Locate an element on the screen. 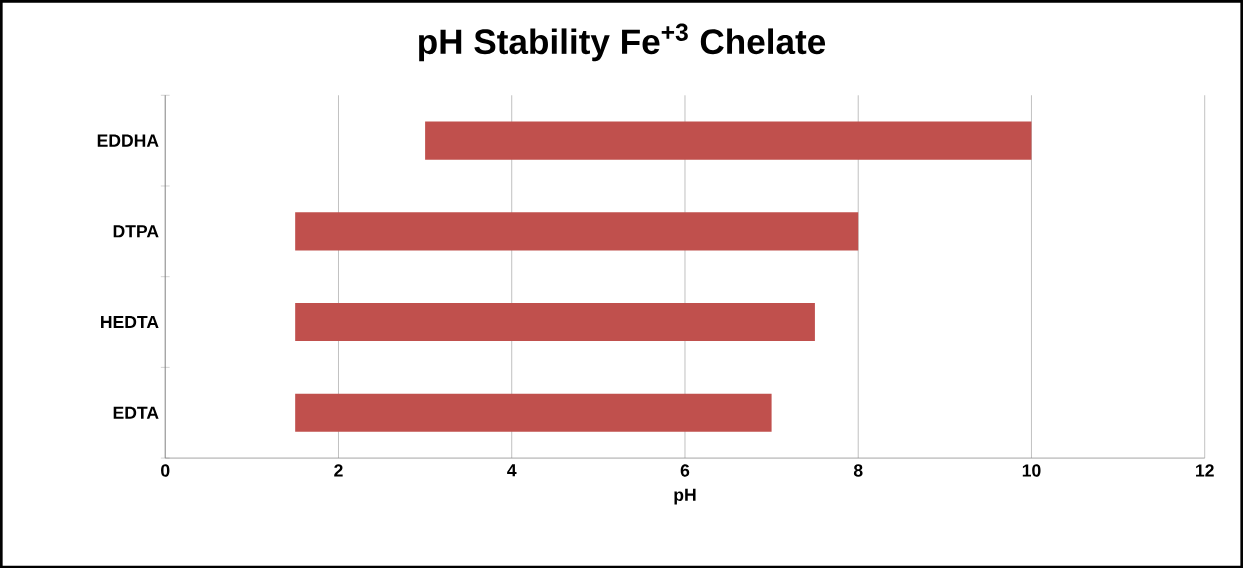 This screenshot has width=1243, height=568. x-tick-label: 12 is located at coordinates (1205, 470).